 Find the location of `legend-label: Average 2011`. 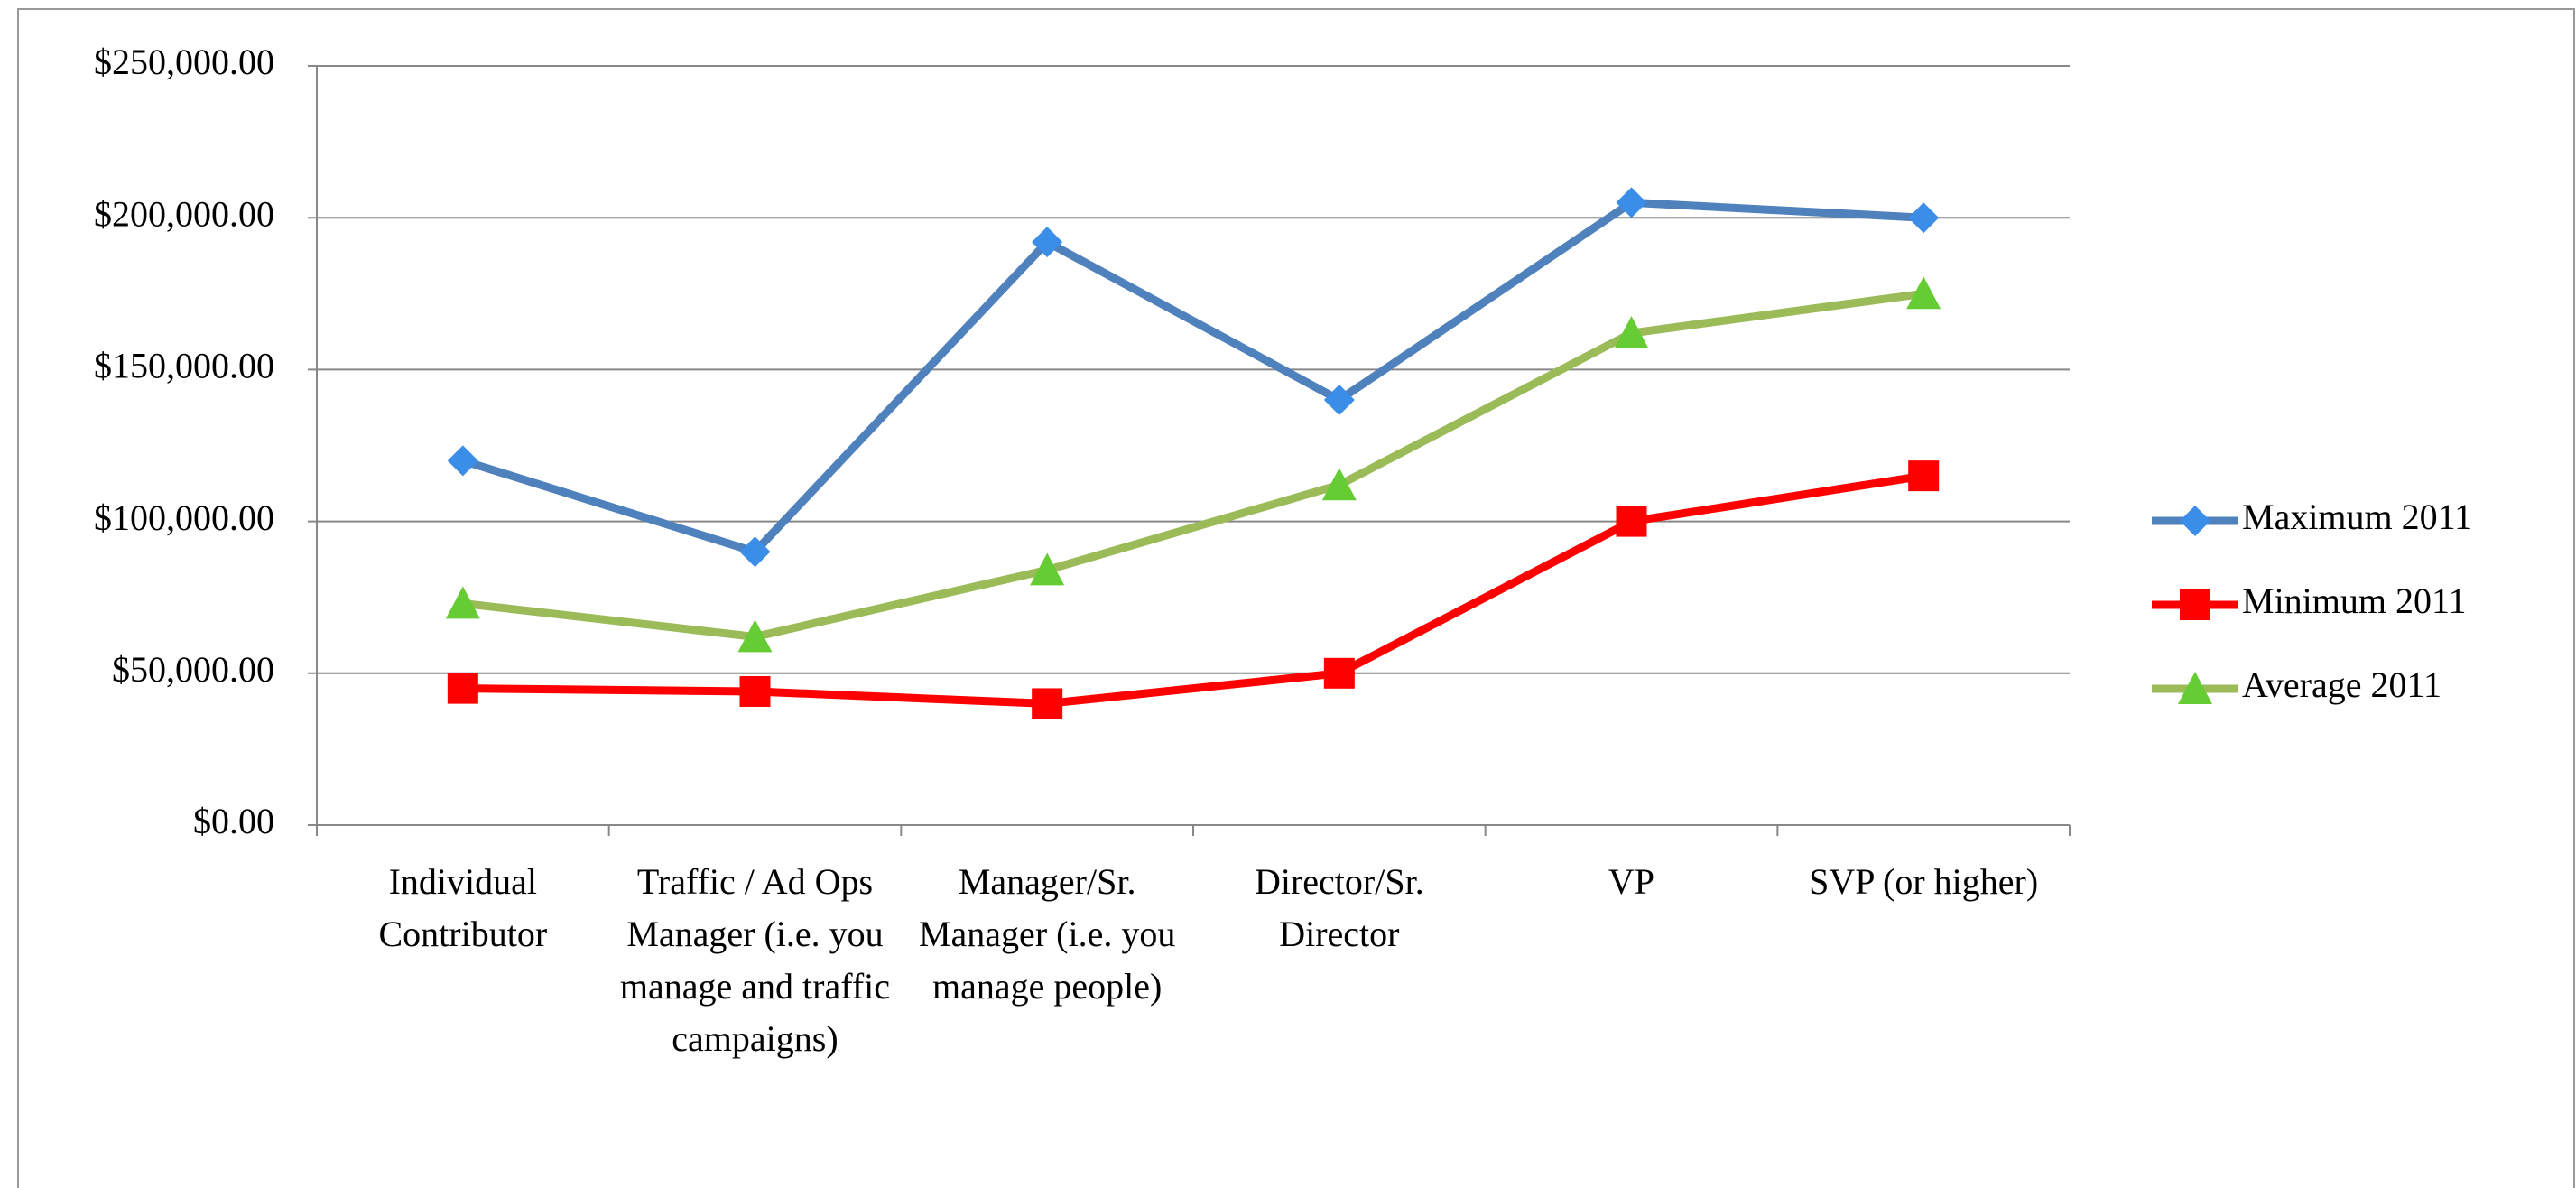

legend-label: Average 2011 is located at coordinates (2342, 684).